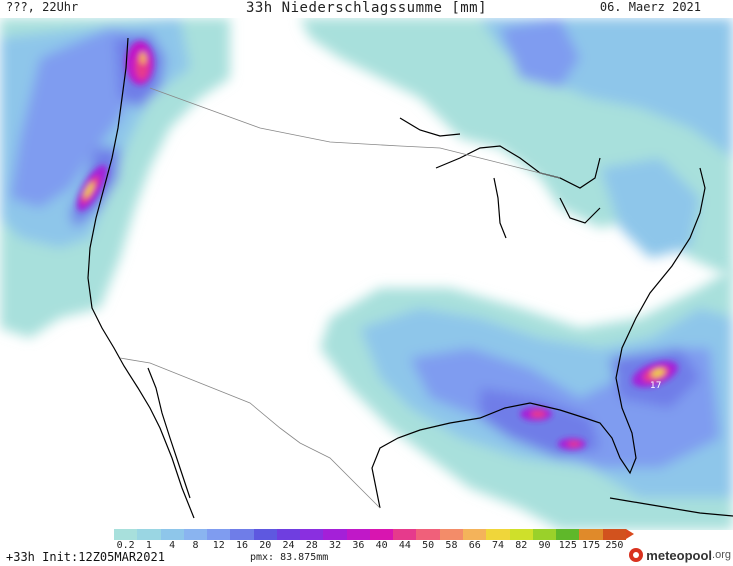 This screenshot has height=566, width=733. Describe the element at coordinates (381, 545) in the screenshot. I see `color-scale-tick-label: 40` at that location.